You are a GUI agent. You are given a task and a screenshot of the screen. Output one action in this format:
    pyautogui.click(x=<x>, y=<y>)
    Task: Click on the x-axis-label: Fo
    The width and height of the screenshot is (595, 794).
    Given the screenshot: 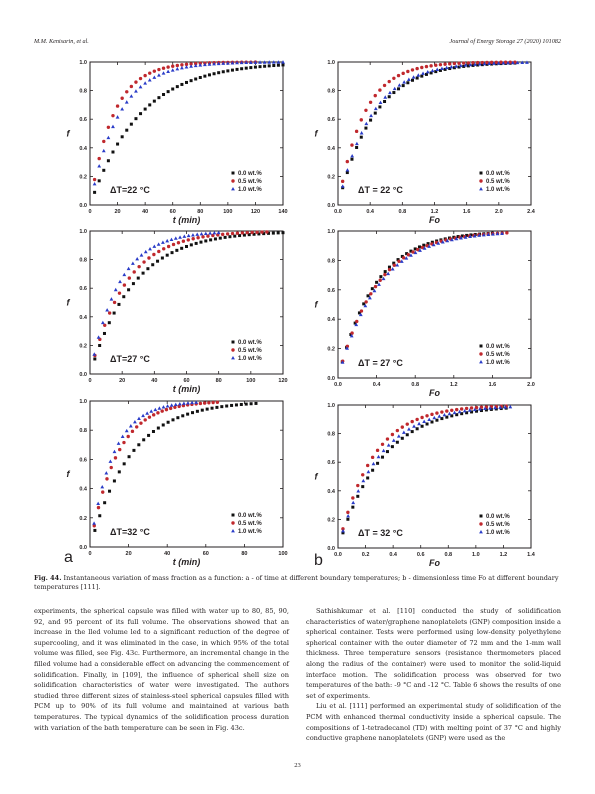 What is the action you would take?
    pyautogui.click(x=434, y=220)
    